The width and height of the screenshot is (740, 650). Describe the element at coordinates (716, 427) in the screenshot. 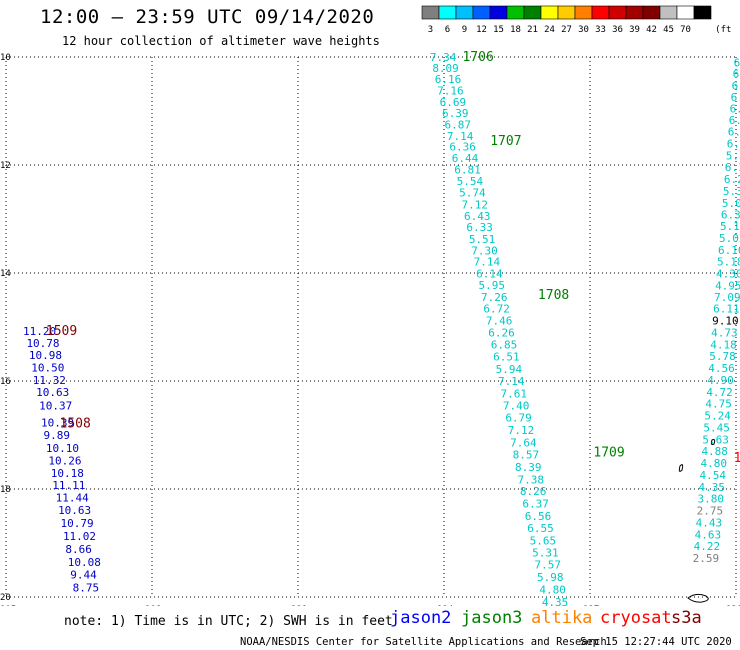

I see `wave-height-value: 5.45` at that location.